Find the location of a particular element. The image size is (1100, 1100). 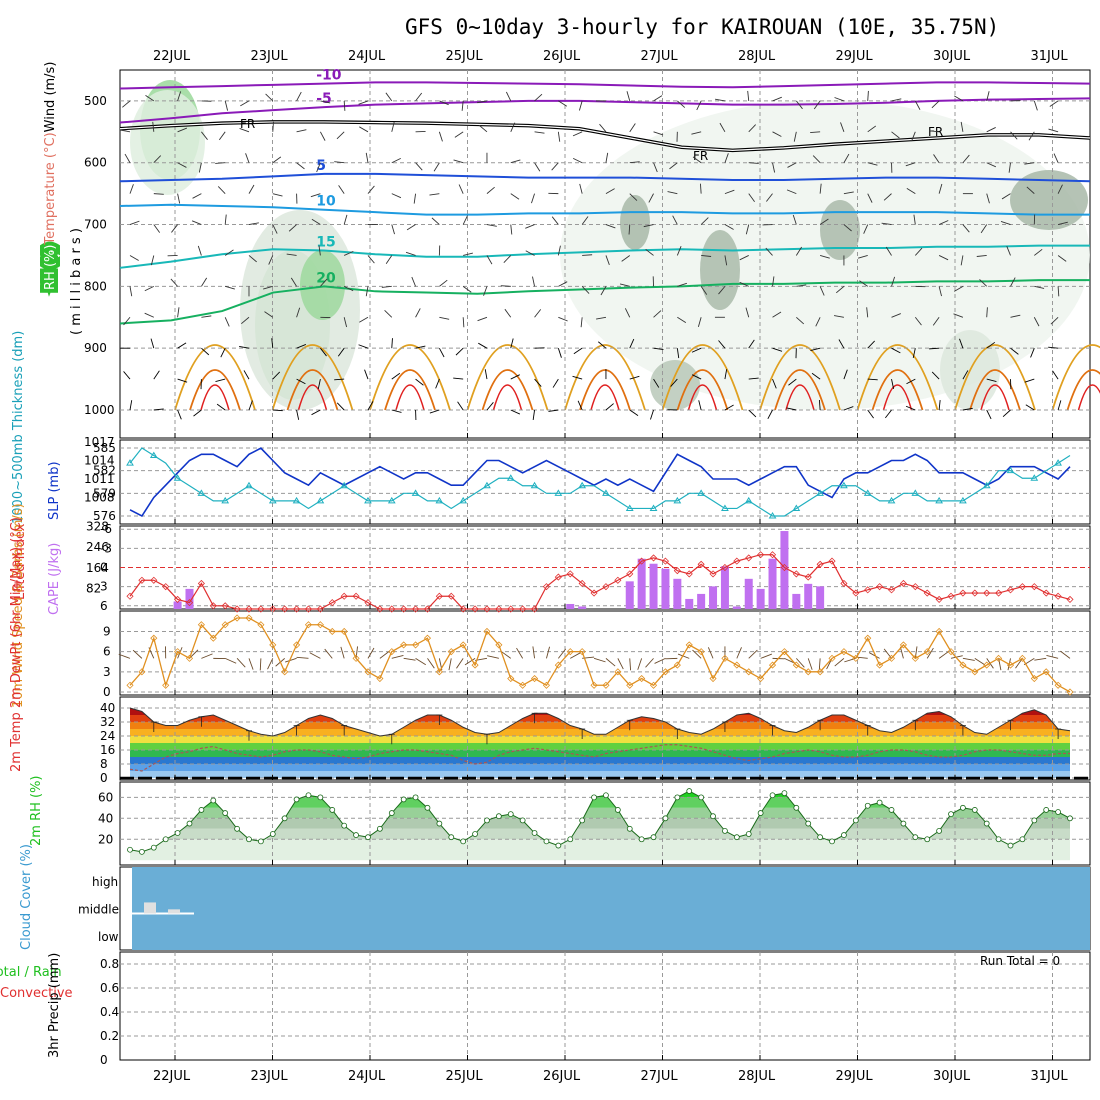

cloud-middle-bar is located at coordinates (150, 908).